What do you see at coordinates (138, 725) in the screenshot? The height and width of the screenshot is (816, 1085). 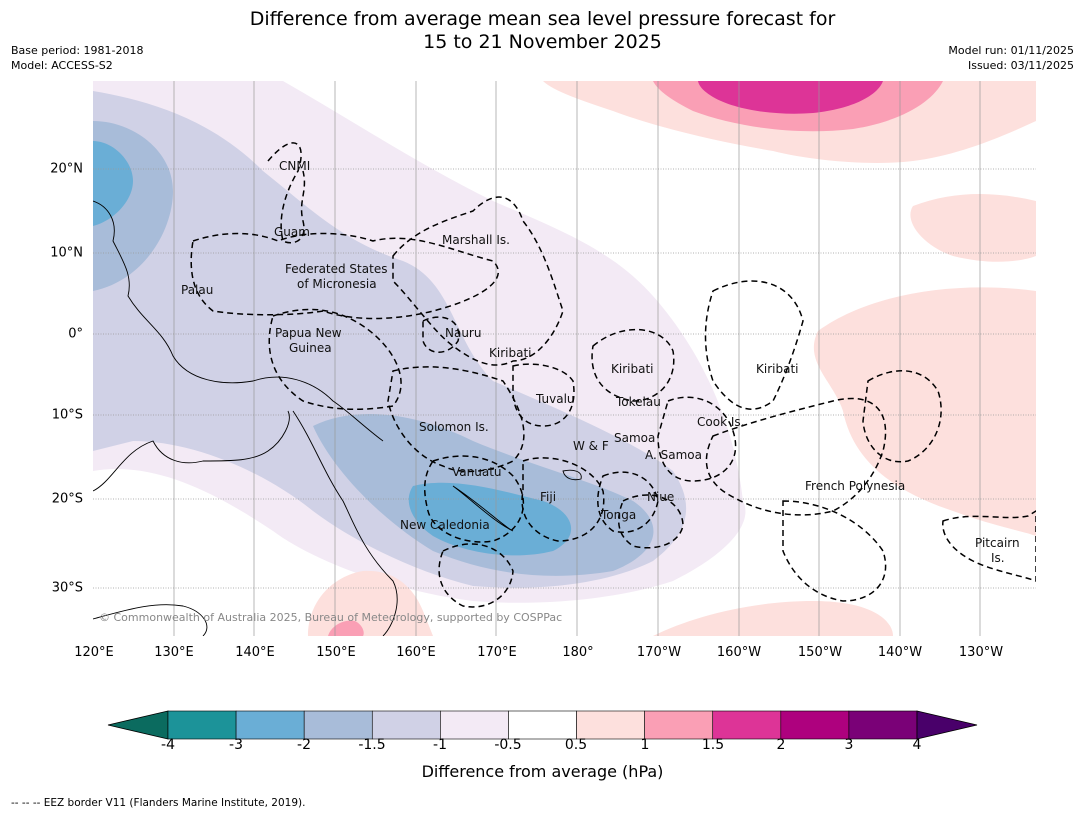 I see `colorbar-below-min` at bounding box center [138, 725].